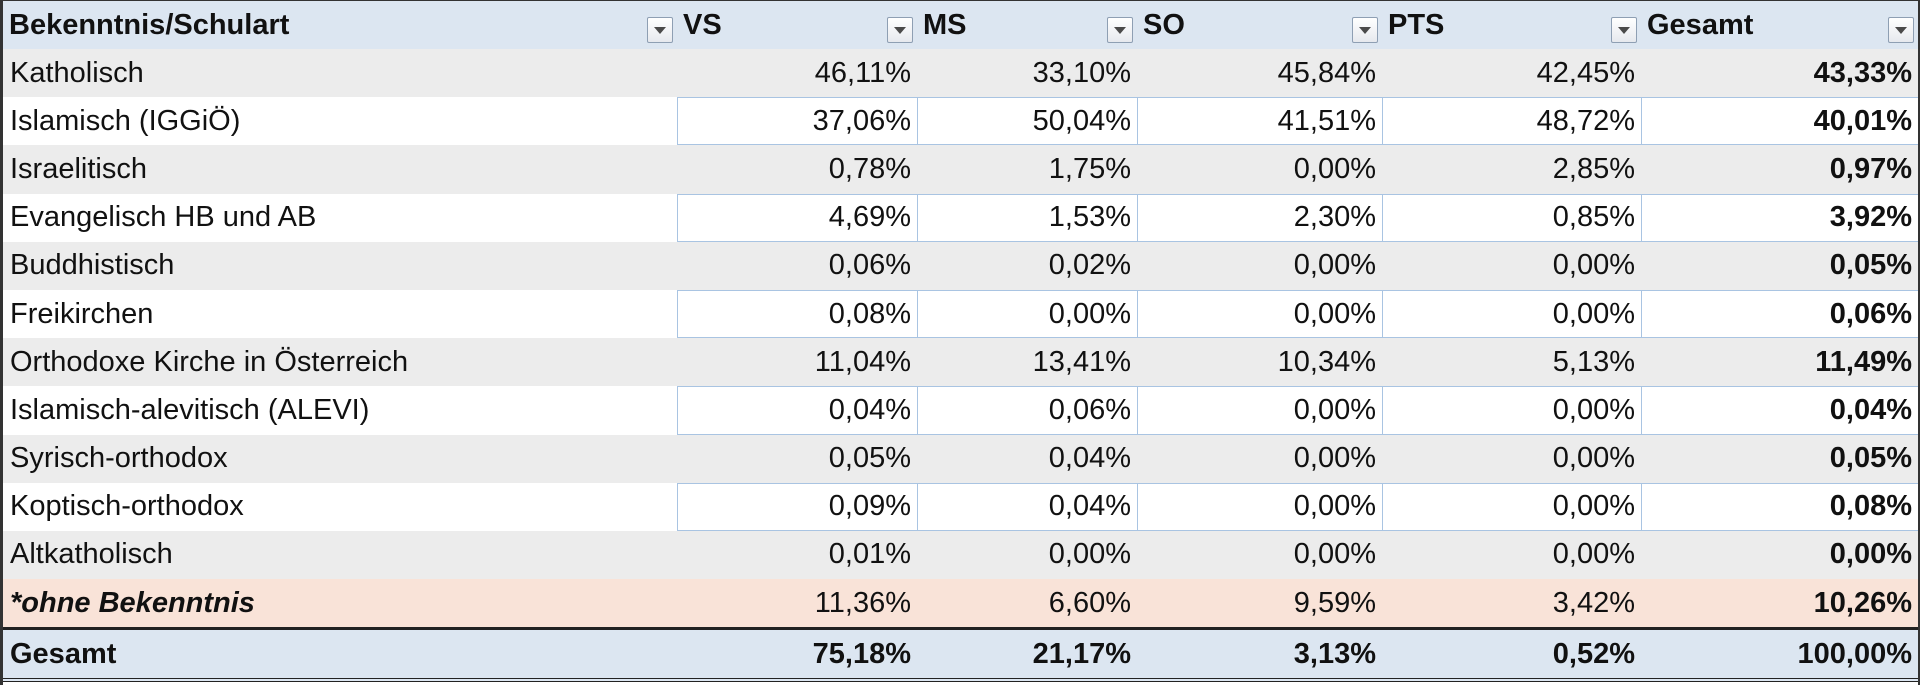 This screenshot has height=685, width=1920. Describe the element at coordinates (1593, 168) in the screenshot. I see `cell-pts: 2,85%` at that location.